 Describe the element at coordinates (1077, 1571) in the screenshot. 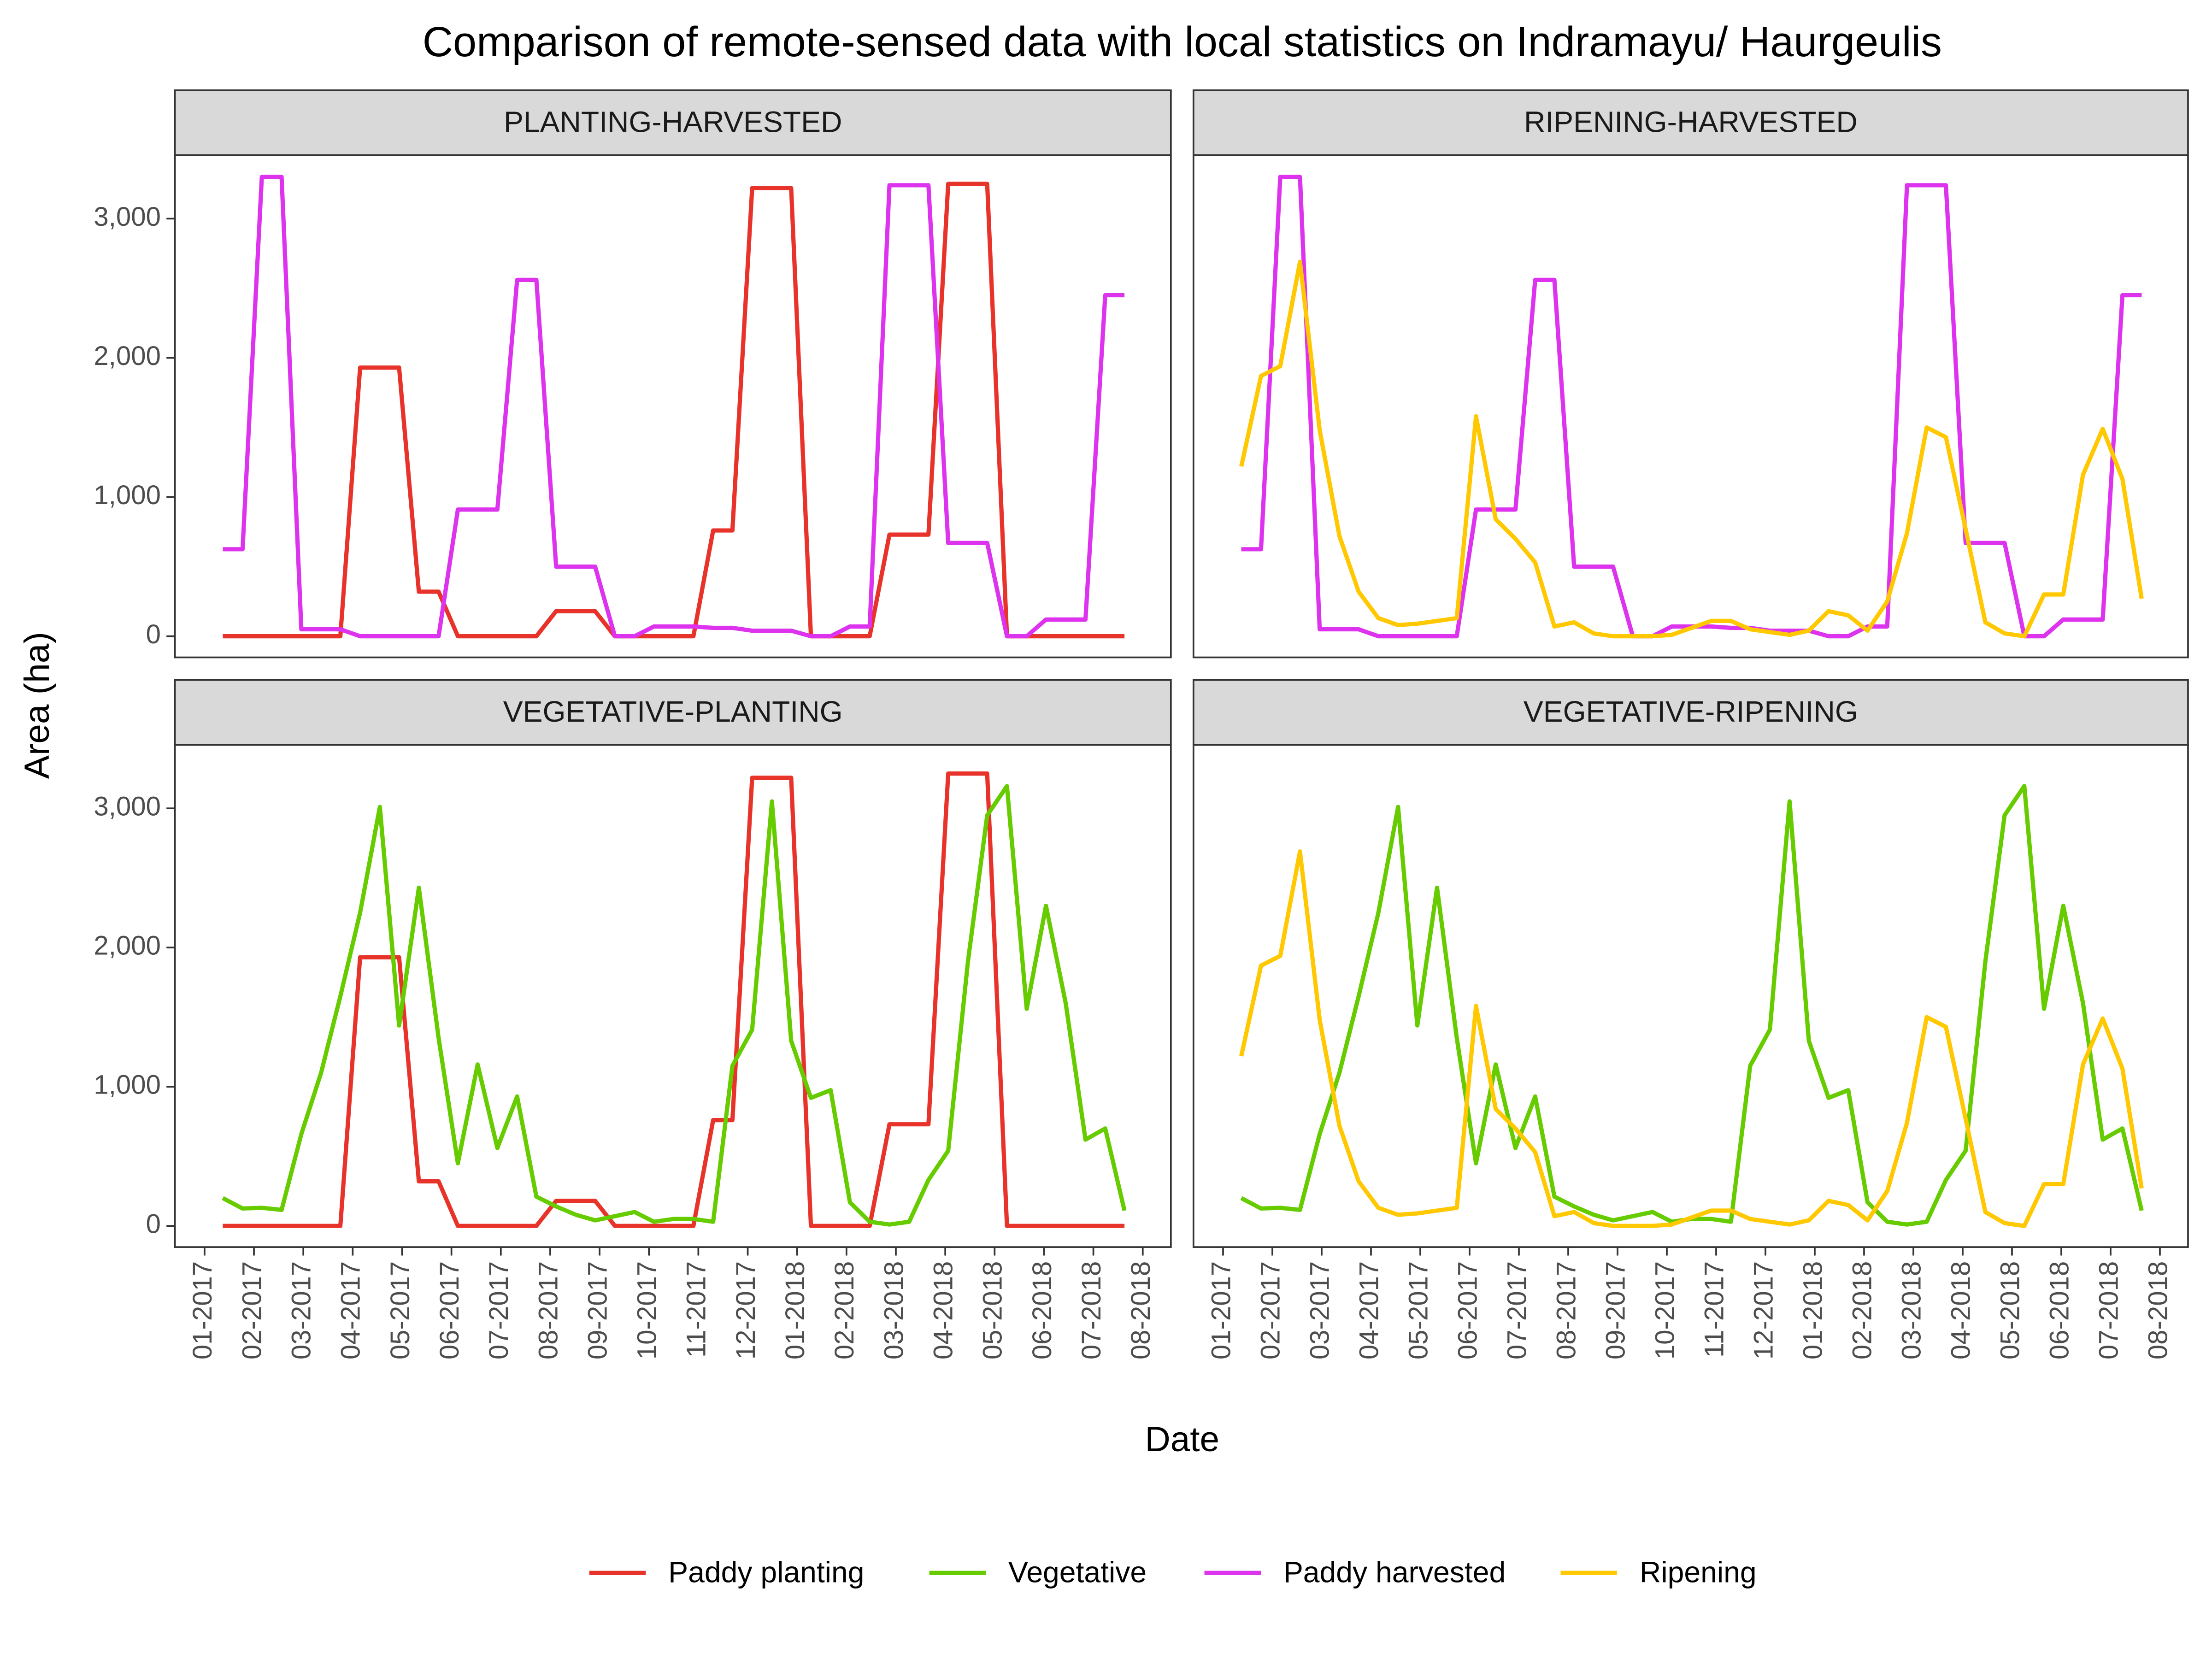

I see `legend-label: Vegetative` at that location.